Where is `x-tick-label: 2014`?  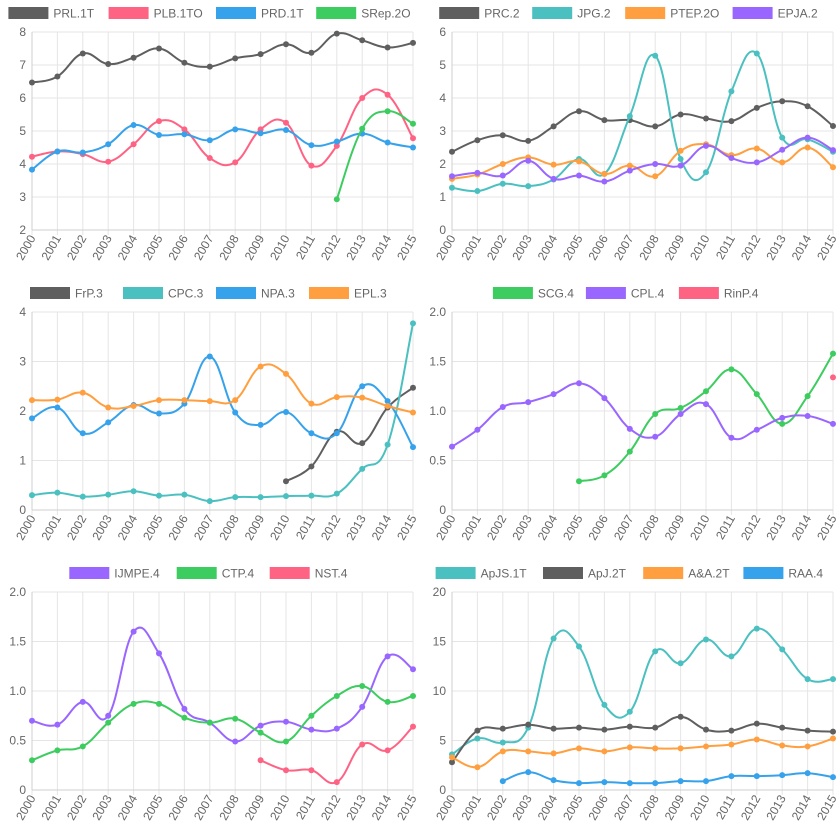
x-tick-label: 2014 is located at coordinates (382, 527).